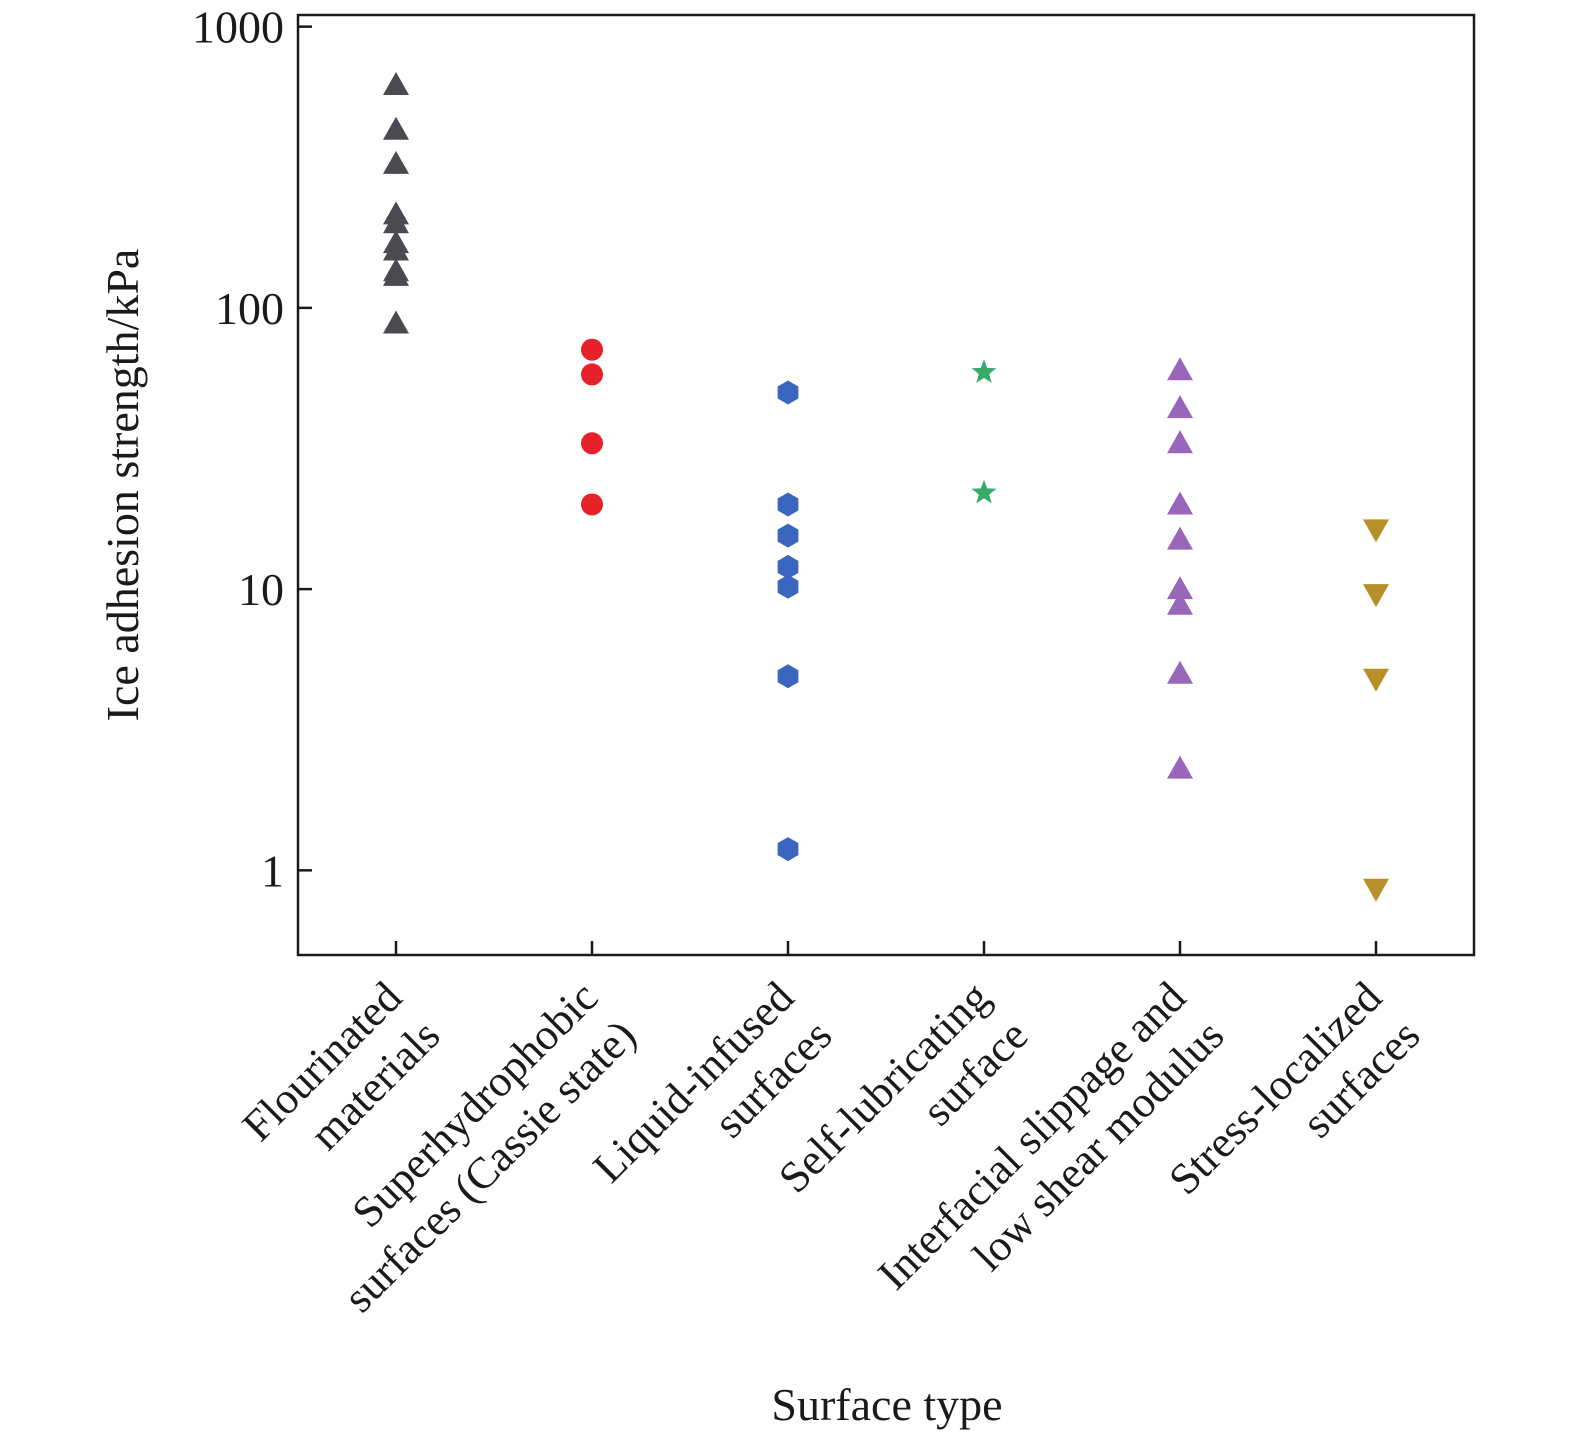  What do you see at coordinates (886, 1404) in the screenshot?
I see `x-axis-label: Surface type` at bounding box center [886, 1404].